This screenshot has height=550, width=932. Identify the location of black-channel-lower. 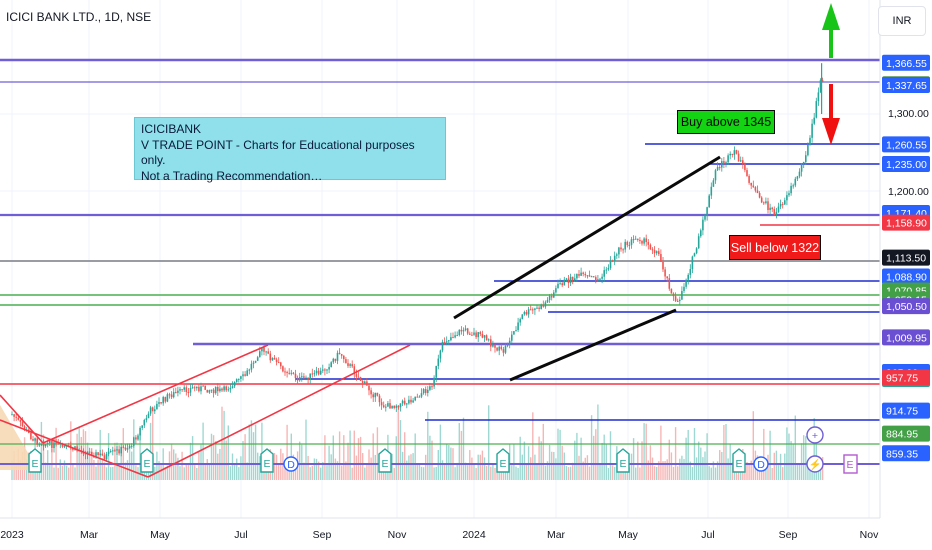
(593, 345).